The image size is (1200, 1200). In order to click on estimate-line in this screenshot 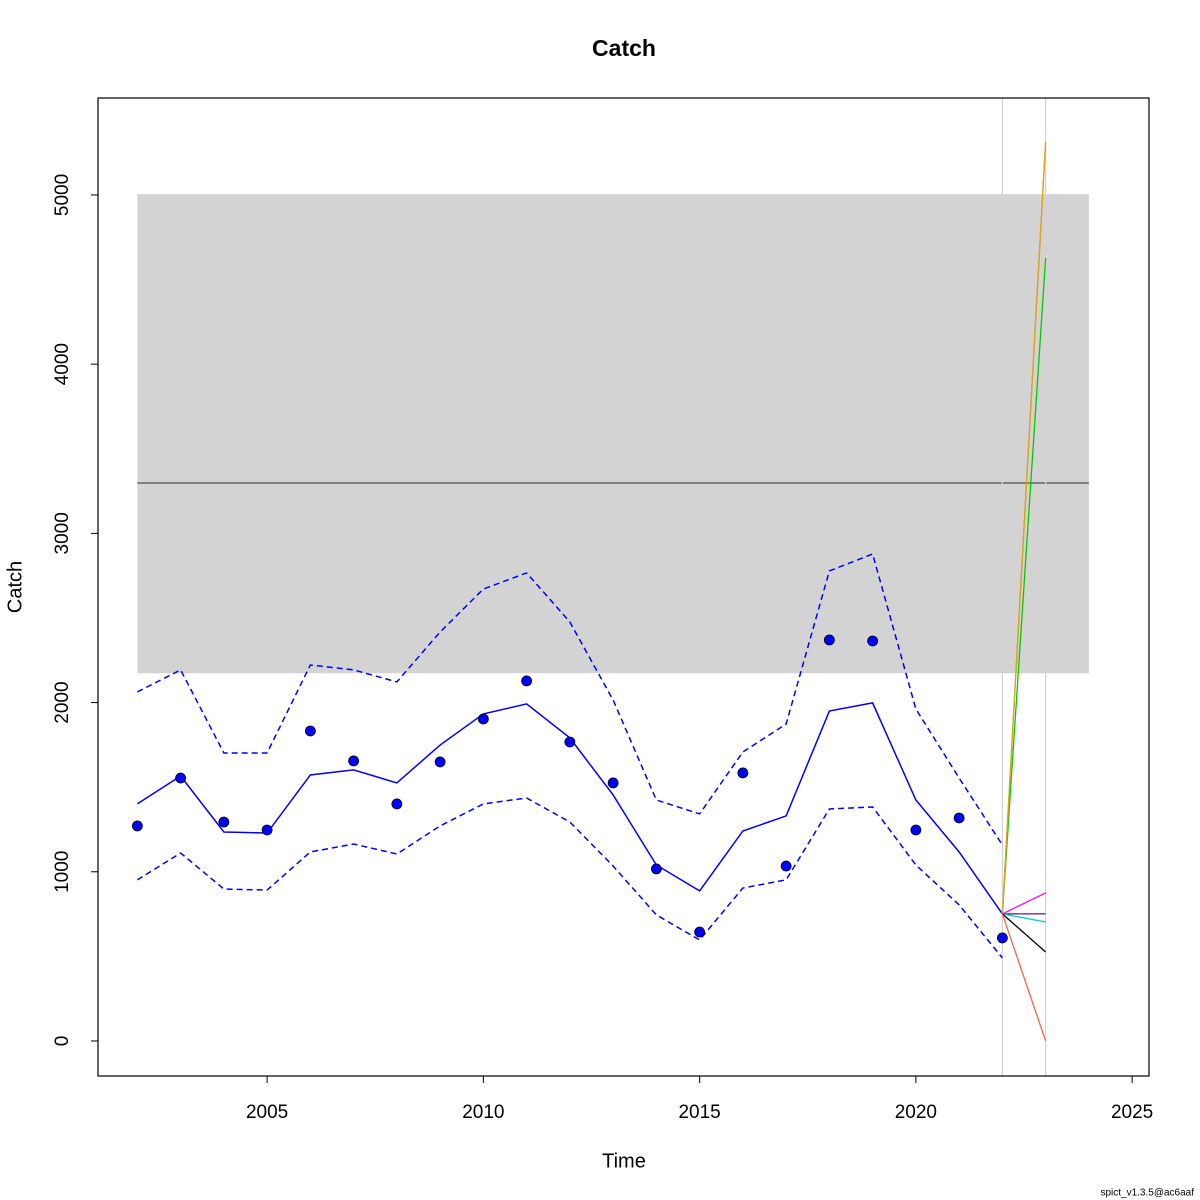, I will do `click(569, 808)`.